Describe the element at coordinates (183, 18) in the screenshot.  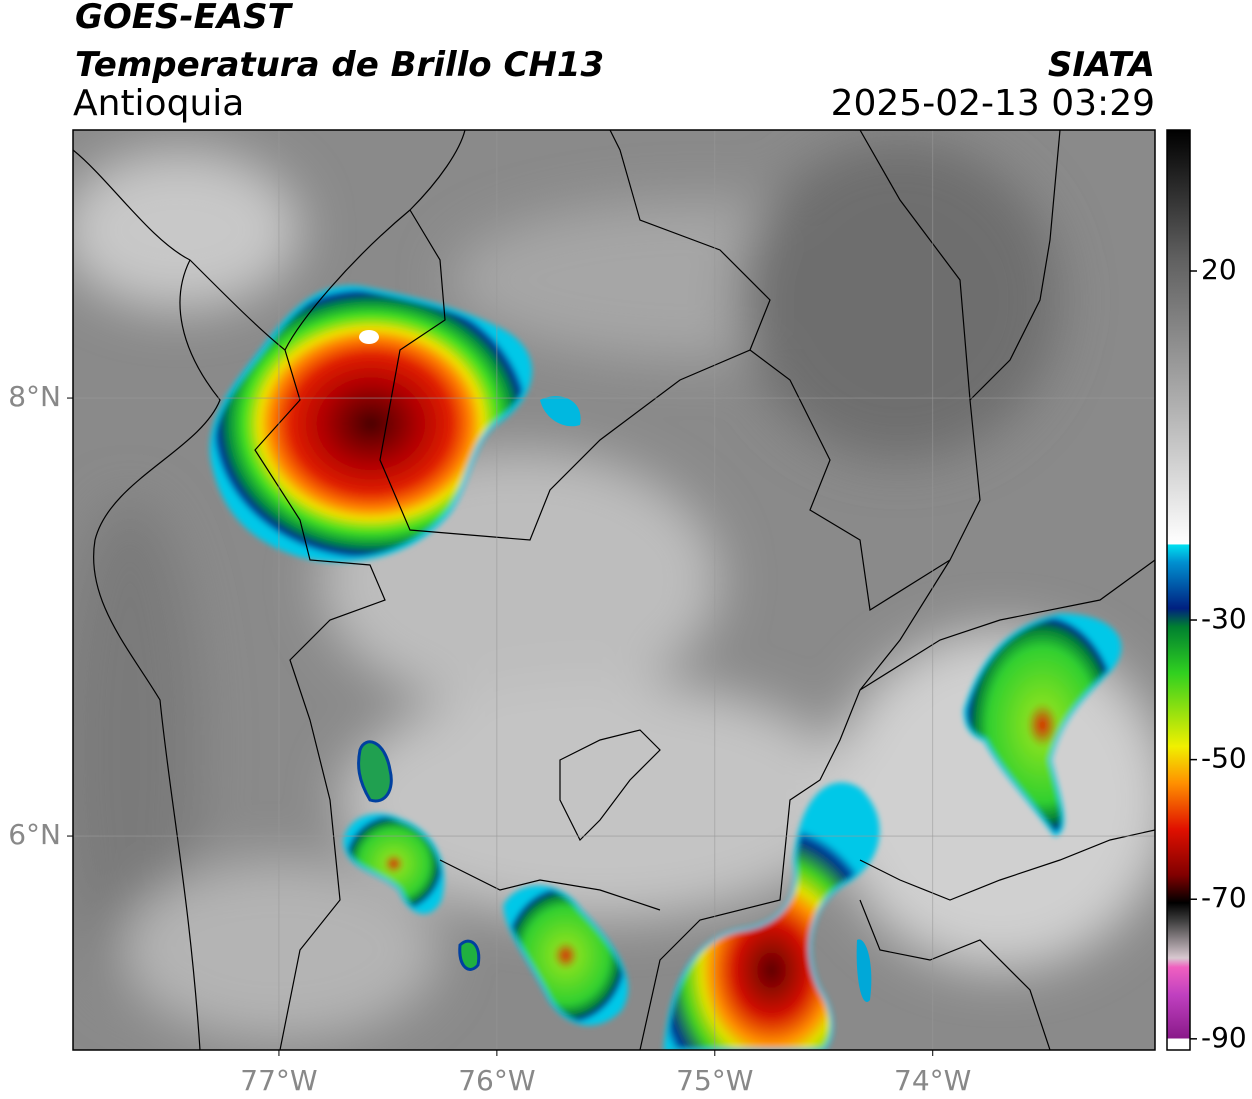
I see `title: GOES-EAST` at that location.